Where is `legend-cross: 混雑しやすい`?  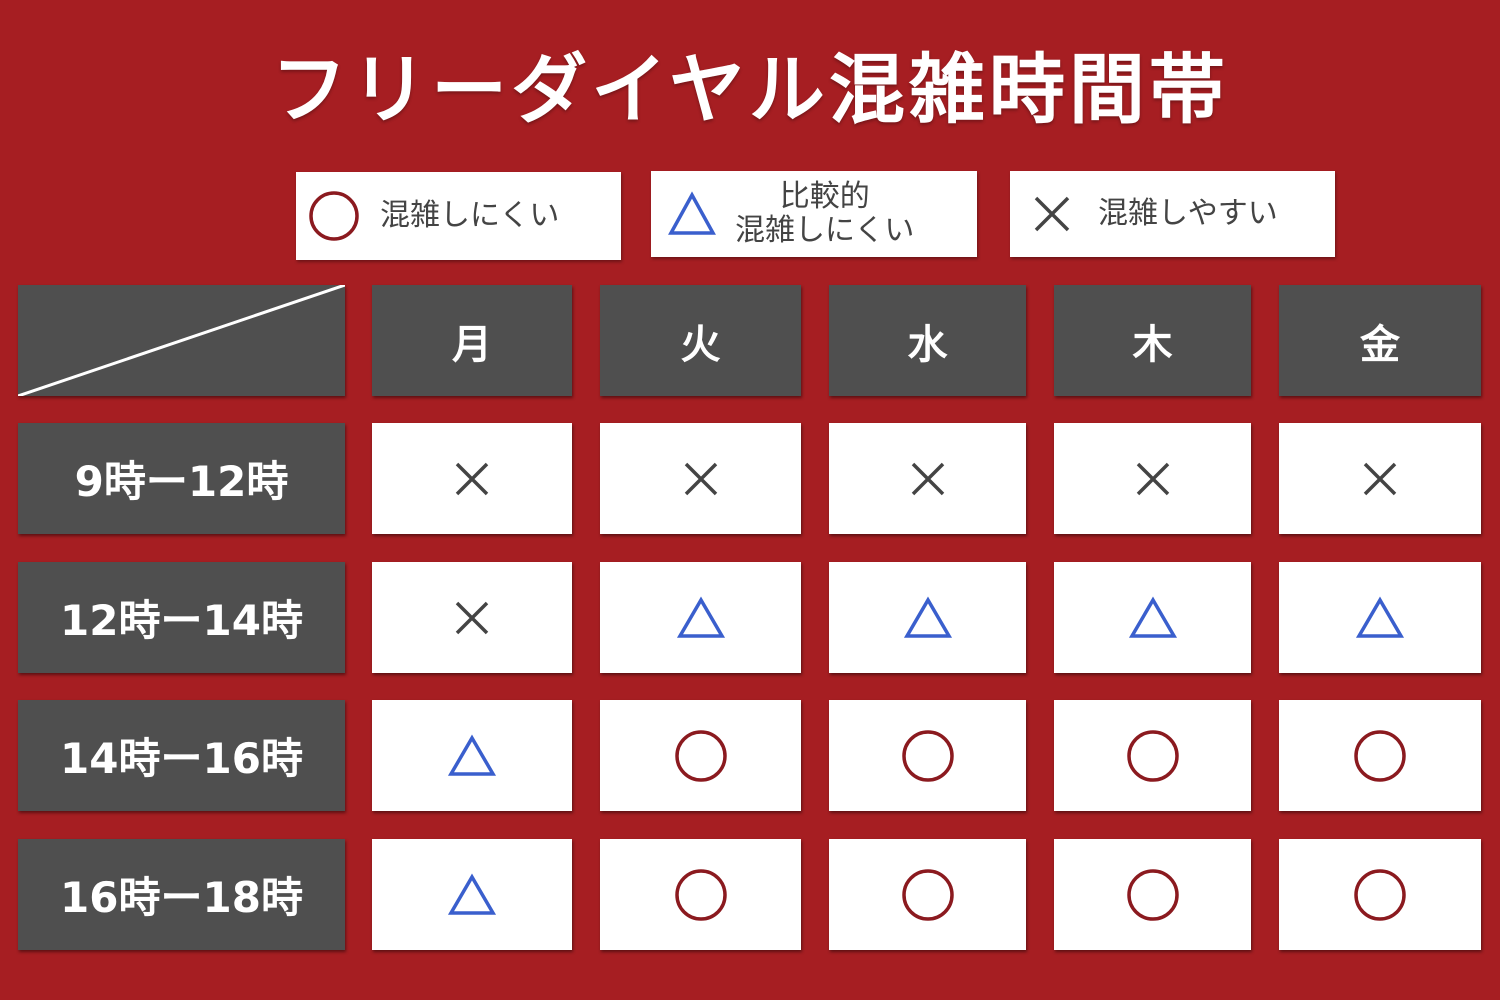
legend-cross: 混雑しやすい is located at coordinates (1172, 214).